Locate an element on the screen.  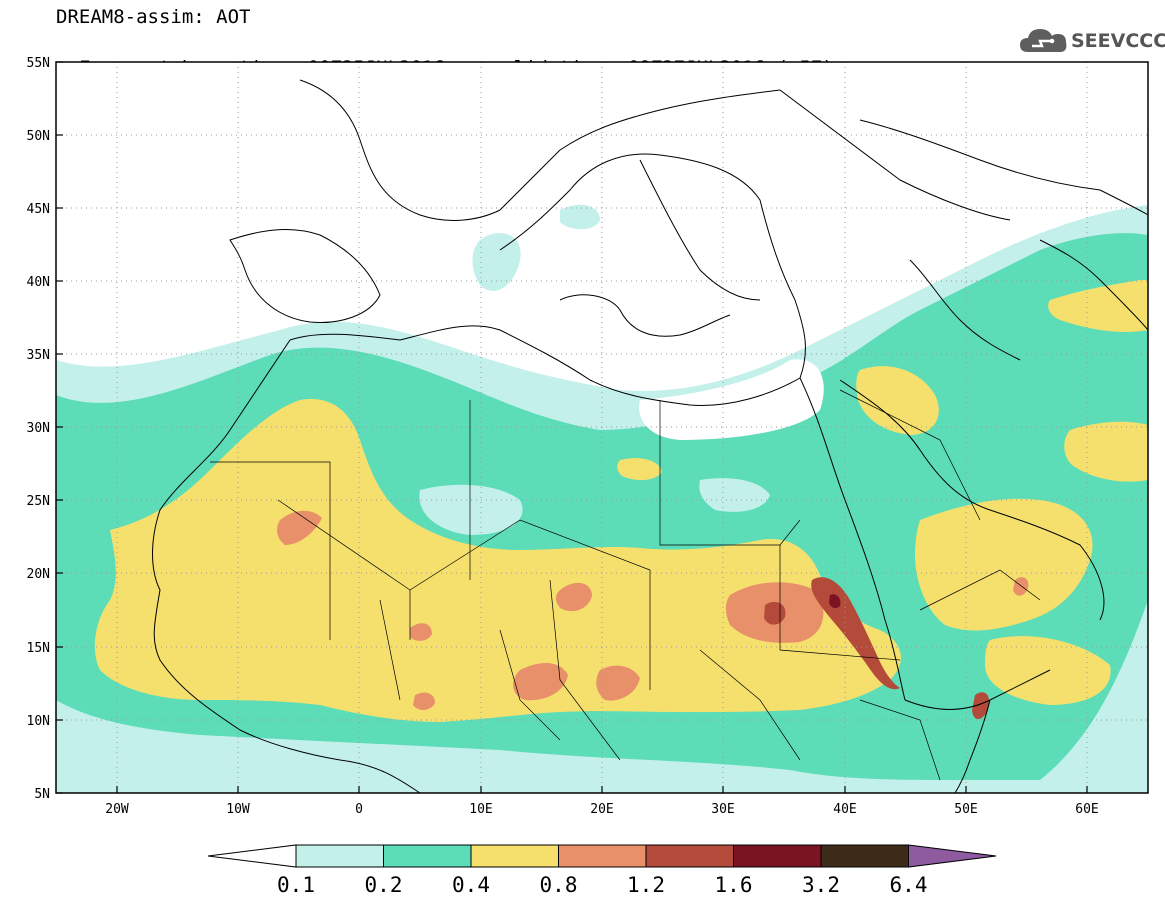
colorbar is located at coordinates (602, 856).